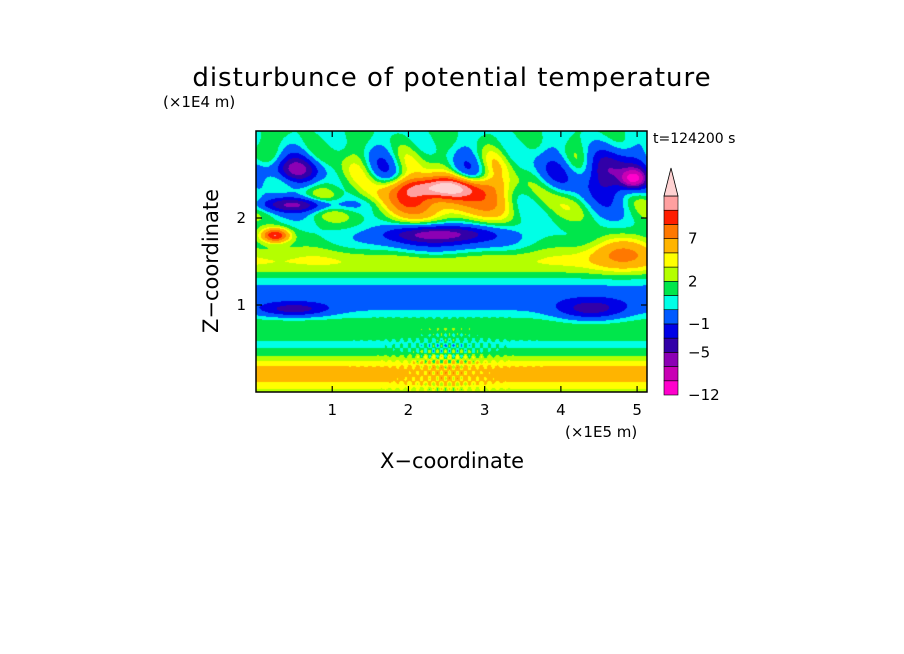 The width and height of the screenshot is (904, 654). What do you see at coordinates (451, 78) in the screenshot?
I see `chart-title: disturbunce of potential temperature` at bounding box center [451, 78].